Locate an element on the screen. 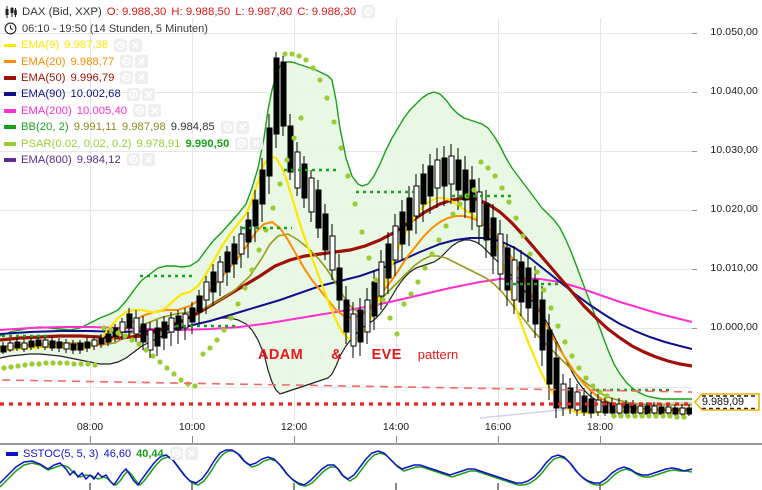 The image size is (762, 490). timeframe-row: 06:10 - 19:50 (14 Stunden, 5 Minuten) is located at coordinates (189, 28).